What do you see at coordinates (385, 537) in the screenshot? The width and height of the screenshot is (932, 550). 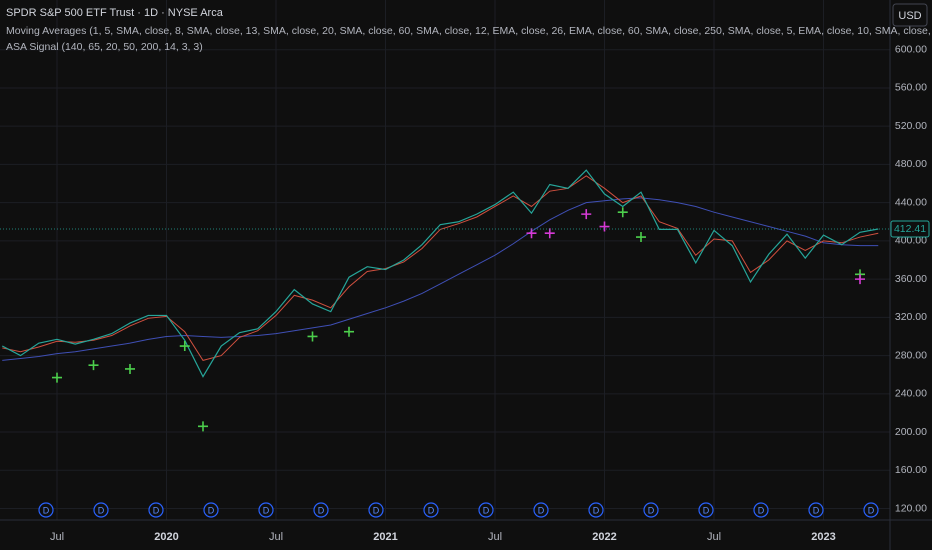 I see `x-tick-label: 2021` at bounding box center [385, 537].